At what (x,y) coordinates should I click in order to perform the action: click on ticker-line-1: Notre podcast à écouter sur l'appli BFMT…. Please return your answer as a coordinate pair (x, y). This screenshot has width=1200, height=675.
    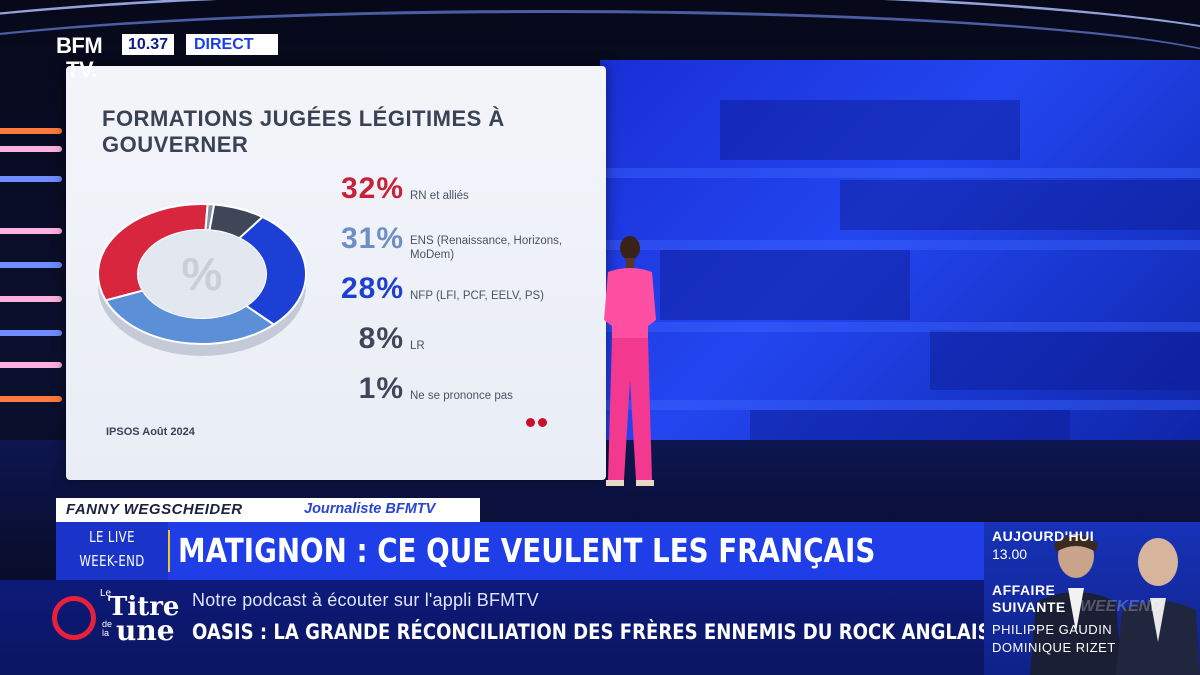
    Looking at the image, I should click on (365, 600).